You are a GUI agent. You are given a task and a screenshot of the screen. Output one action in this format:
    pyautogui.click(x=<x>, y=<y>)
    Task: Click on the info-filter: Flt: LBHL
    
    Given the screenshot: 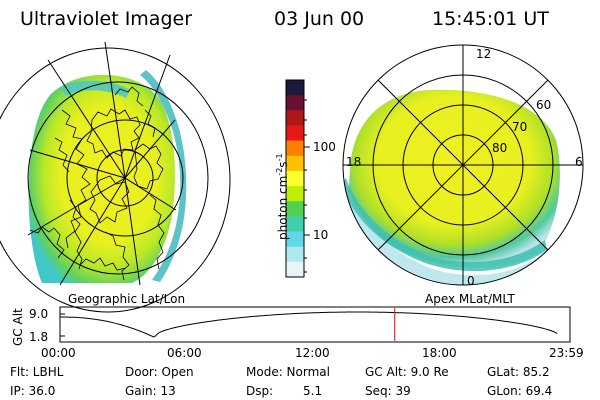 What is the action you would take?
    pyautogui.click(x=37, y=372)
    